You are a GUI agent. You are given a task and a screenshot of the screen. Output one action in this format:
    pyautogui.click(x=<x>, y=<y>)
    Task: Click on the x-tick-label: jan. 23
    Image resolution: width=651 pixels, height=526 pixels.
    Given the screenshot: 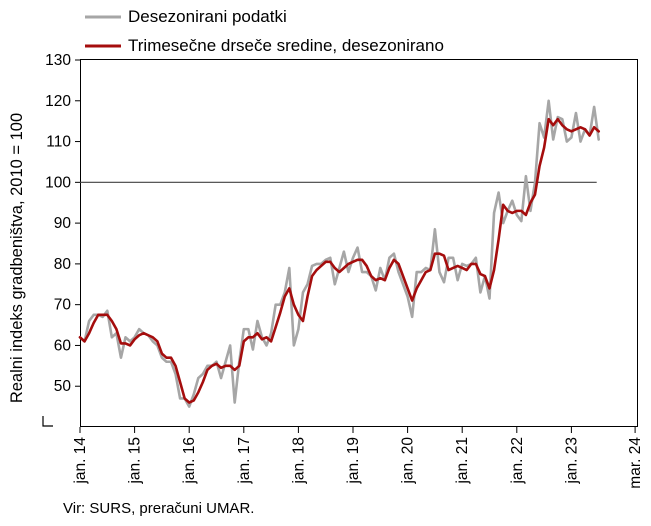 What is the action you would take?
    pyautogui.click(x=571, y=461)
    